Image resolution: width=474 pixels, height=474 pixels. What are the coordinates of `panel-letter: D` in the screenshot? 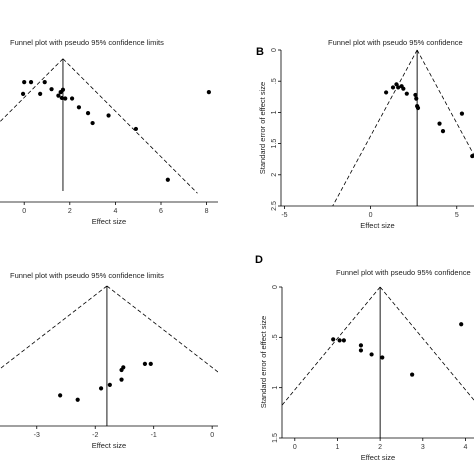 It's located at (259, 260).